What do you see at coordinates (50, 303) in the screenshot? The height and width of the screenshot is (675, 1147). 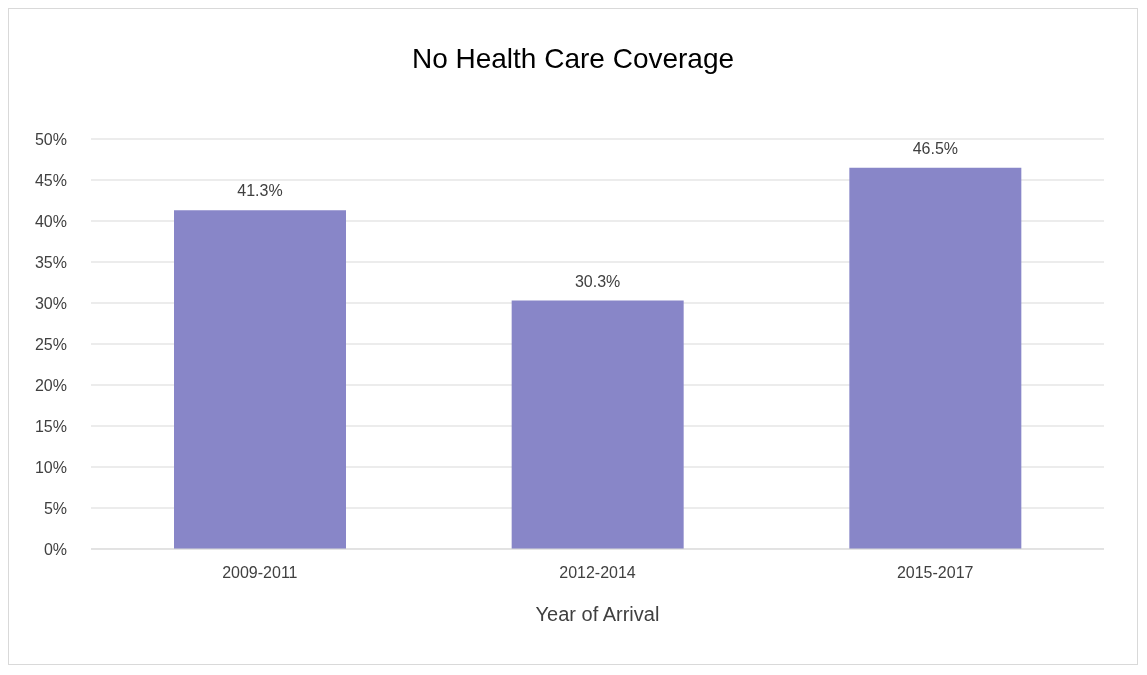 I see `y-tick-label: 30%` at bounding box center [50, 303].